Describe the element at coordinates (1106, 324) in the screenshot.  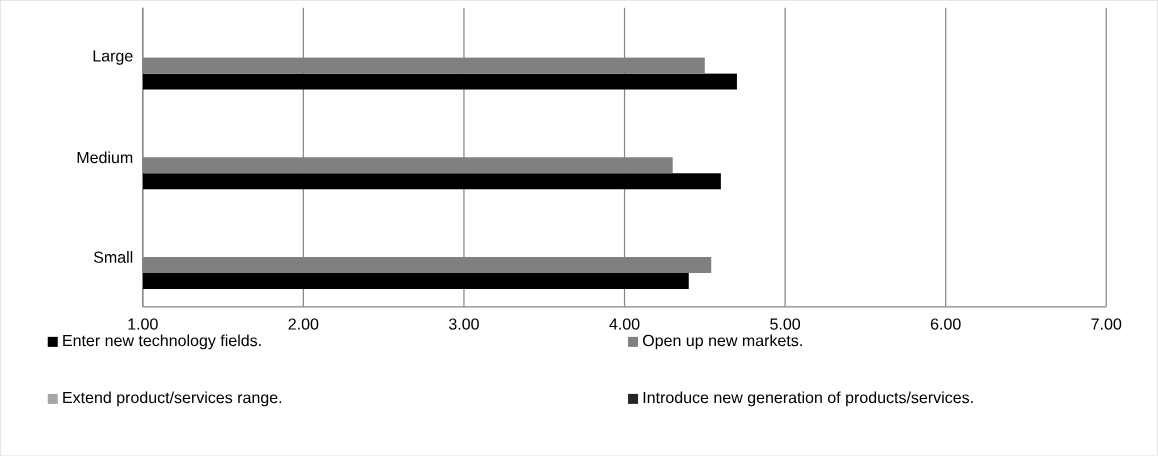
I see `x-tick-label: 7.00` at that location.